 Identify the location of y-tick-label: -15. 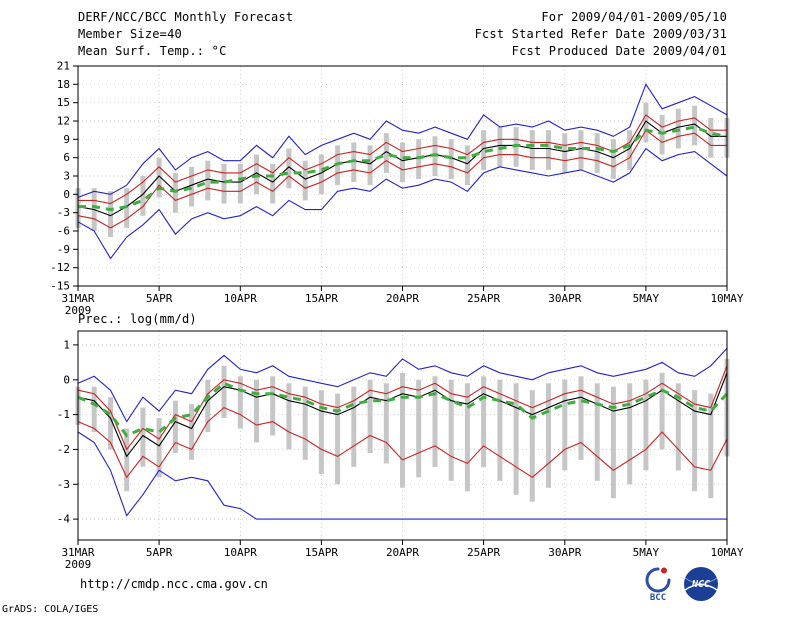
(60, 286).